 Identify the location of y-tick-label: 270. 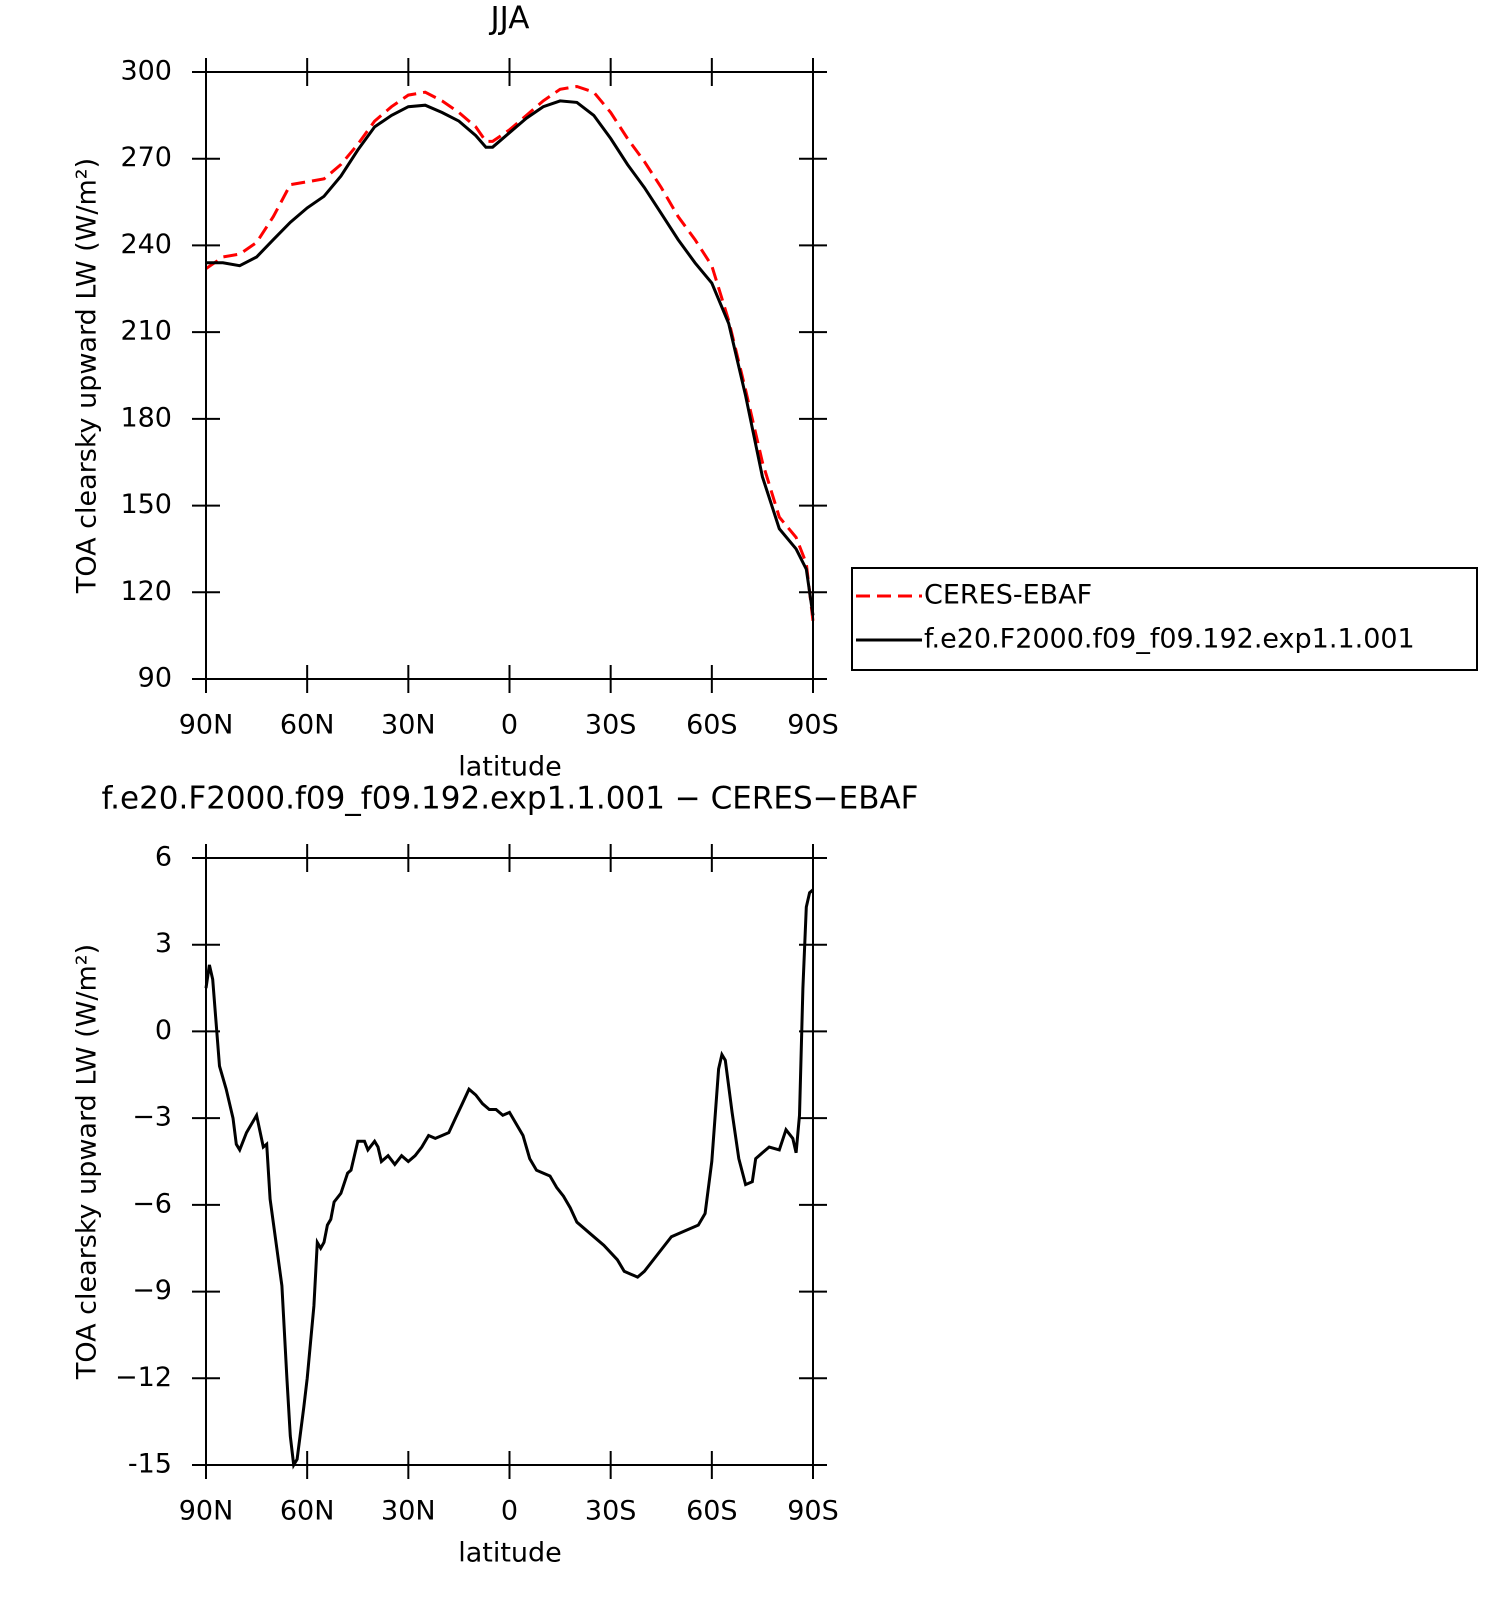
(146, 157).